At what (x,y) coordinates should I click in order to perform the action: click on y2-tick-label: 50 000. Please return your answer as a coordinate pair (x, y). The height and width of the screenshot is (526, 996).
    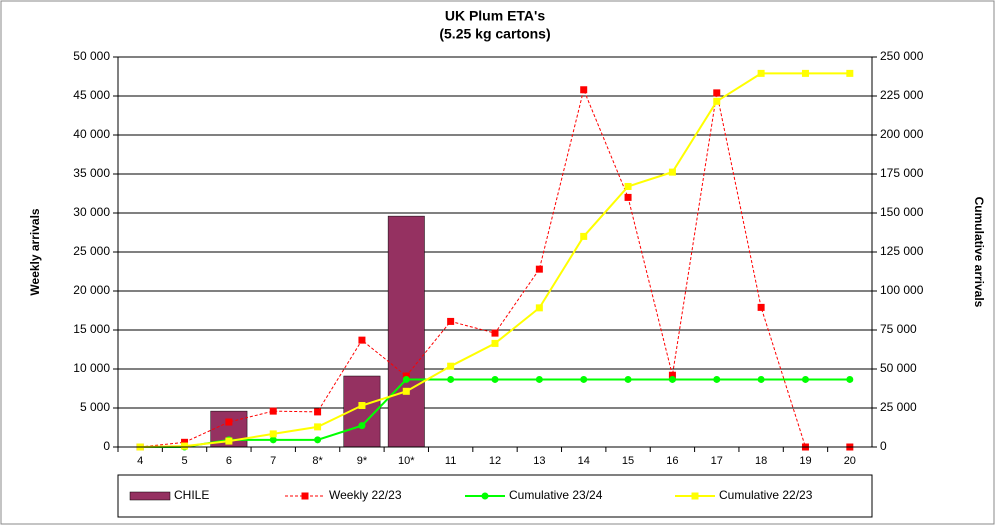
    Looking at the image, I should click on (898, 368).